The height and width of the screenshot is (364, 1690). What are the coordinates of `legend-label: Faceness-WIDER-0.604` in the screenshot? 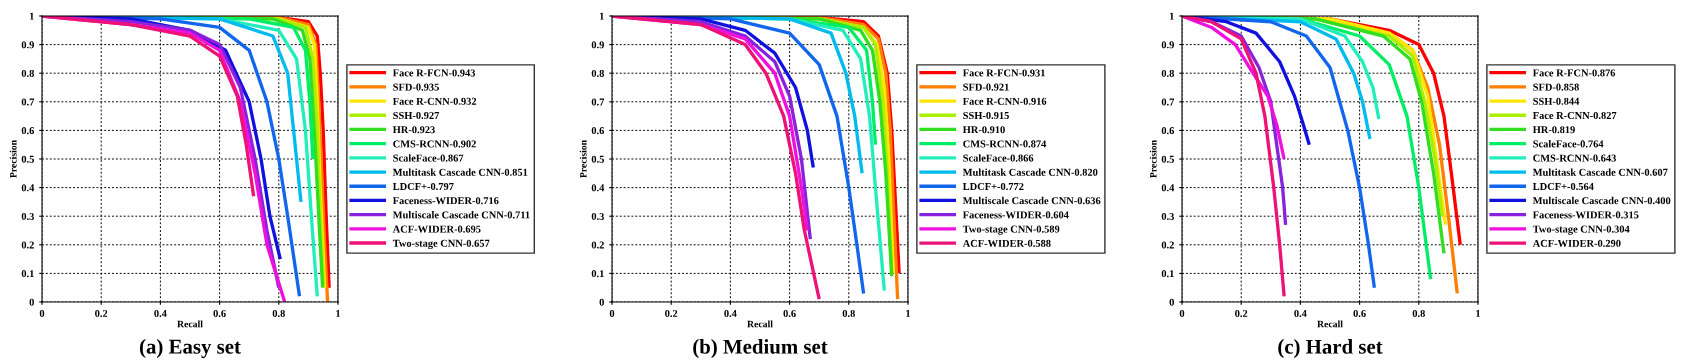 It's located at (1015, 215).